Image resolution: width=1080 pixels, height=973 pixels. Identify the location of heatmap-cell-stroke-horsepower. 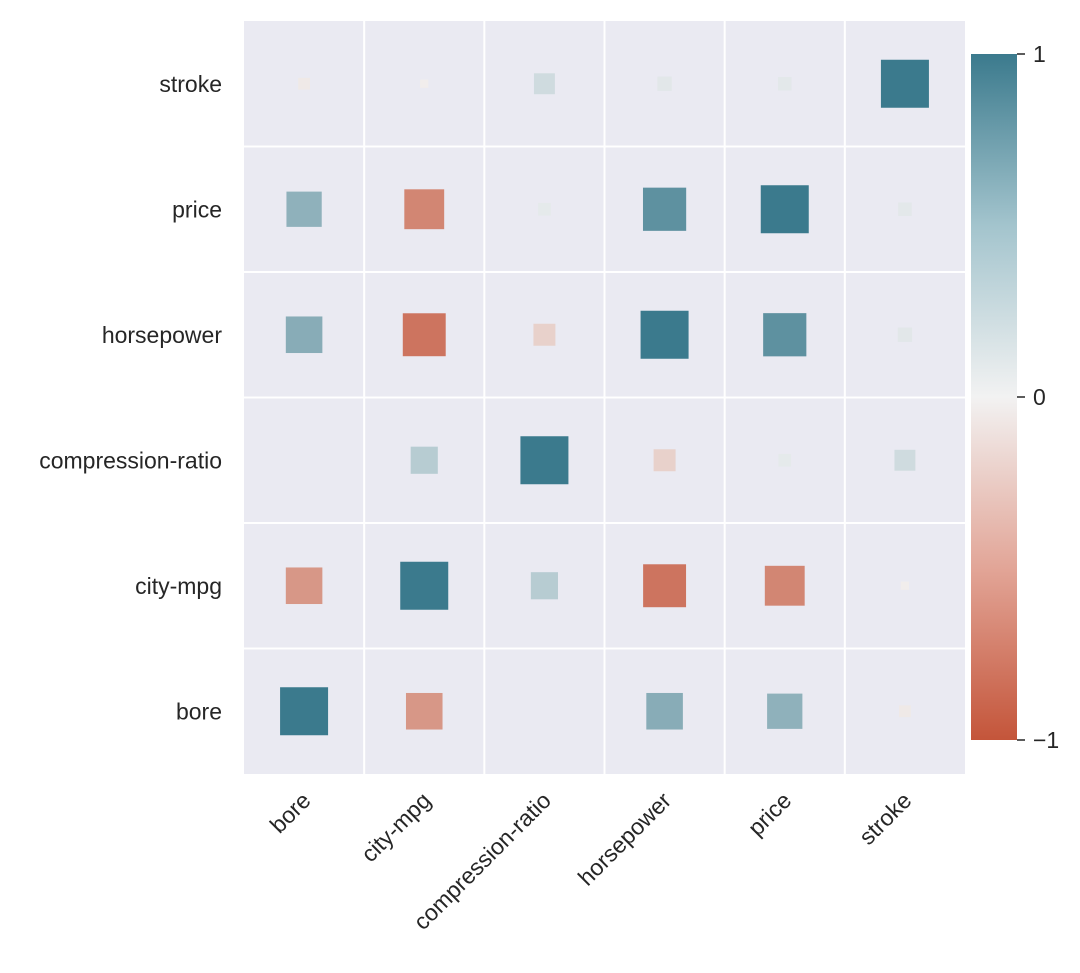
(664, 83).